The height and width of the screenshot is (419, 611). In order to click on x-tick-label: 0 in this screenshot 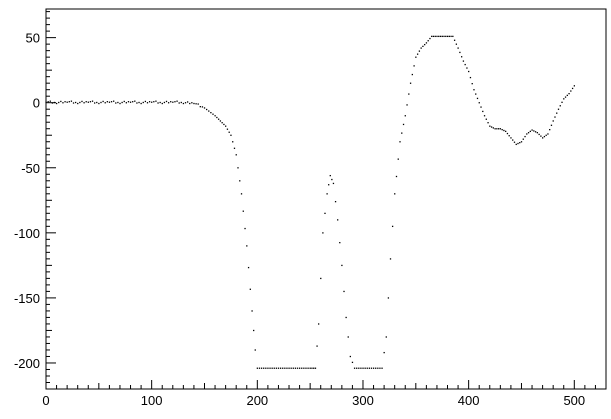, I will do `click(45, 400)`.